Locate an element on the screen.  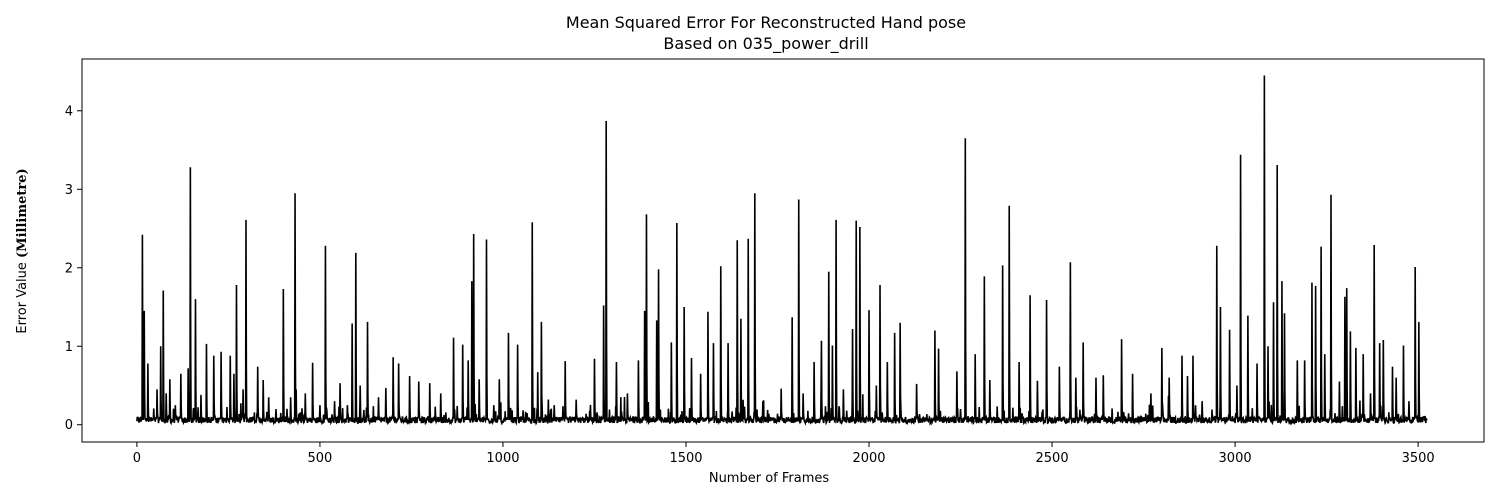
x-axis-label: Number of Frames is located at coordinates (769, 478).